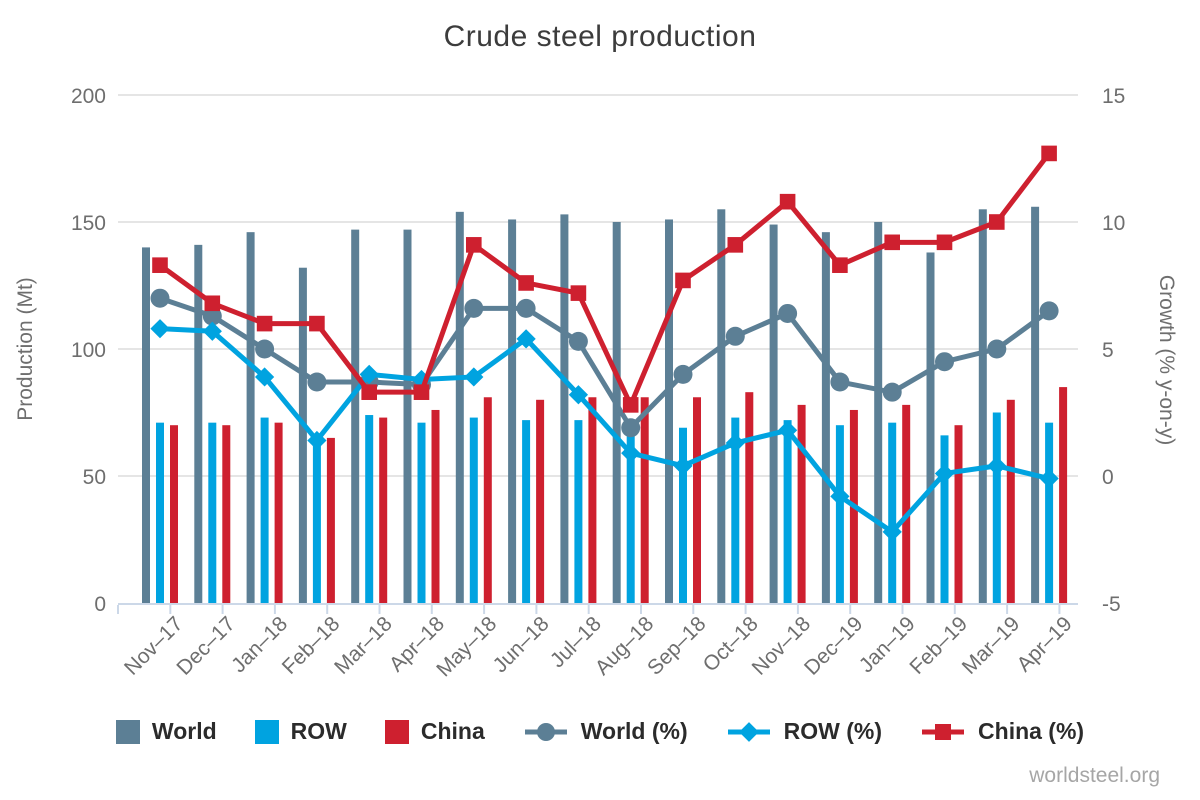 The width and height of the screenshot is (1200, 800). Describe the element at coordinates (600, 36) in the screenshot. I see `chart-title: Crude steel production` at that location.